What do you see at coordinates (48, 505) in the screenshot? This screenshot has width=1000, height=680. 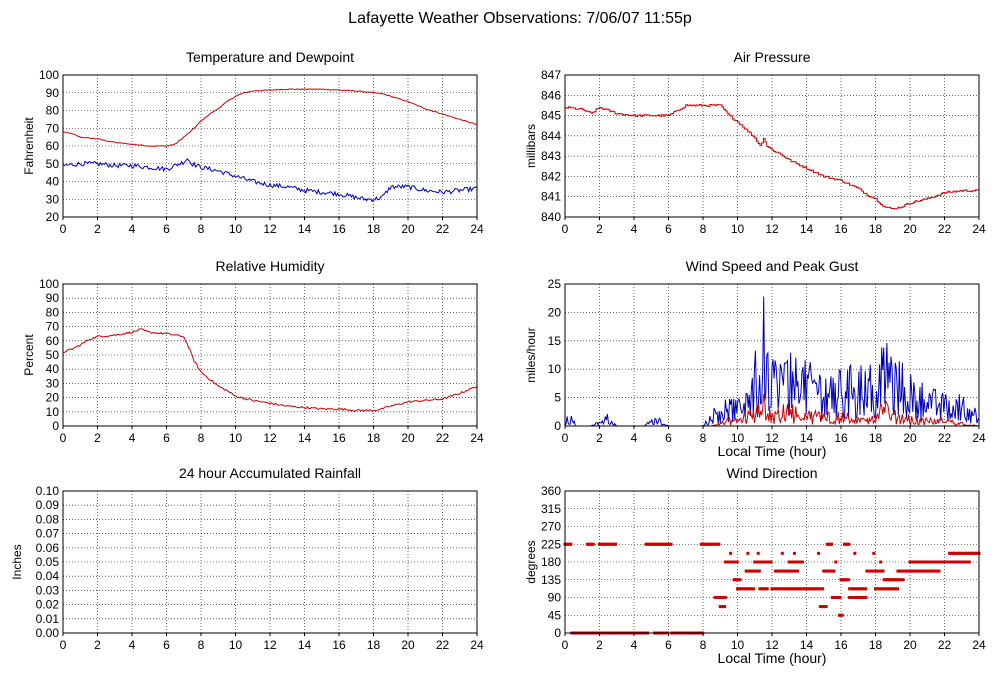 I see `y-tick-label: 0.09` at bounding box center [48, 505].